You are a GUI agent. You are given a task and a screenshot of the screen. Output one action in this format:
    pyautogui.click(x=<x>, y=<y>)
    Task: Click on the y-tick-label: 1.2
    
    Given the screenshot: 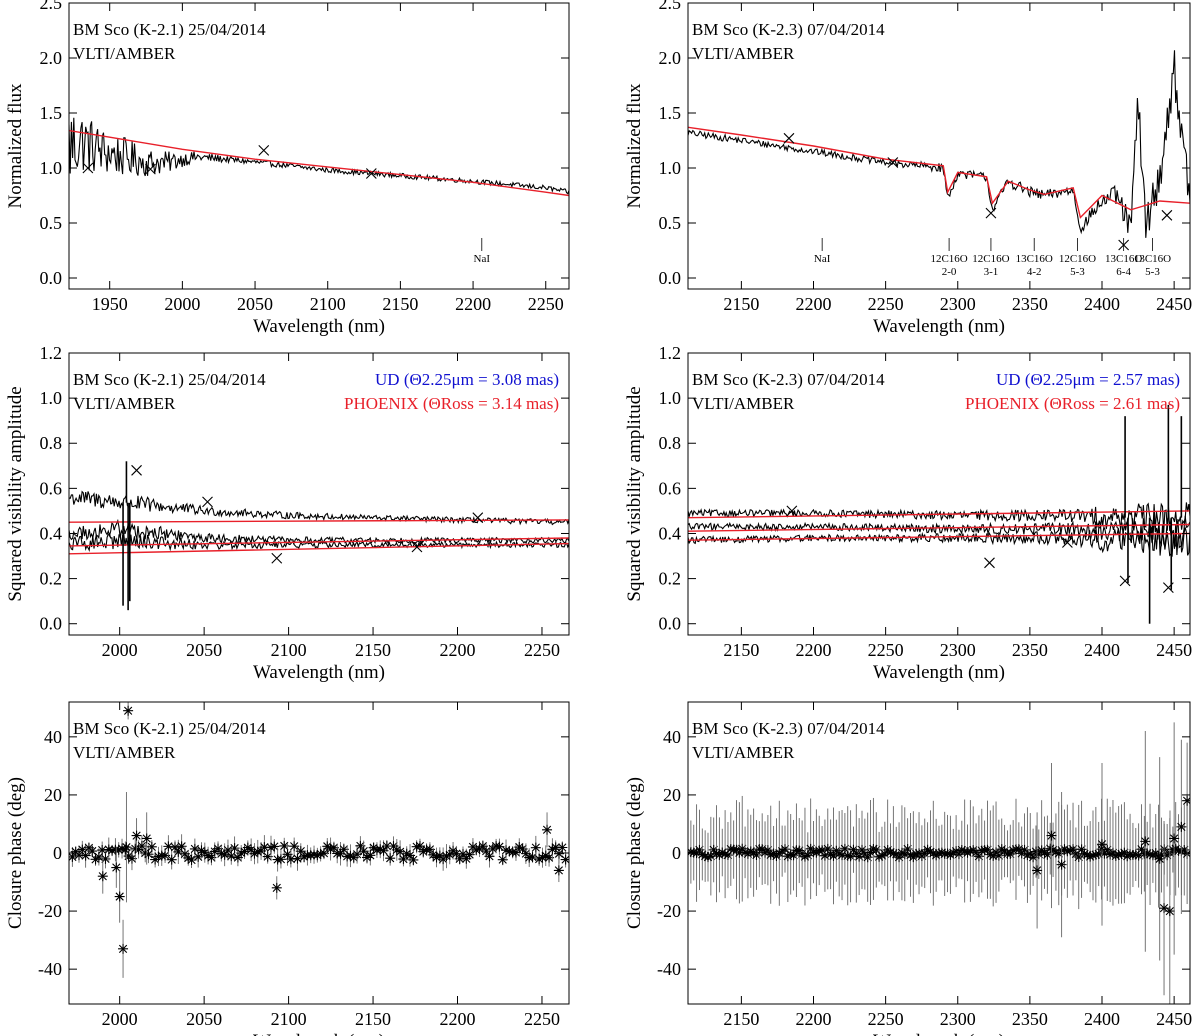 What is the action you would take?
    pyautogui.click(x=51, y=353)
    